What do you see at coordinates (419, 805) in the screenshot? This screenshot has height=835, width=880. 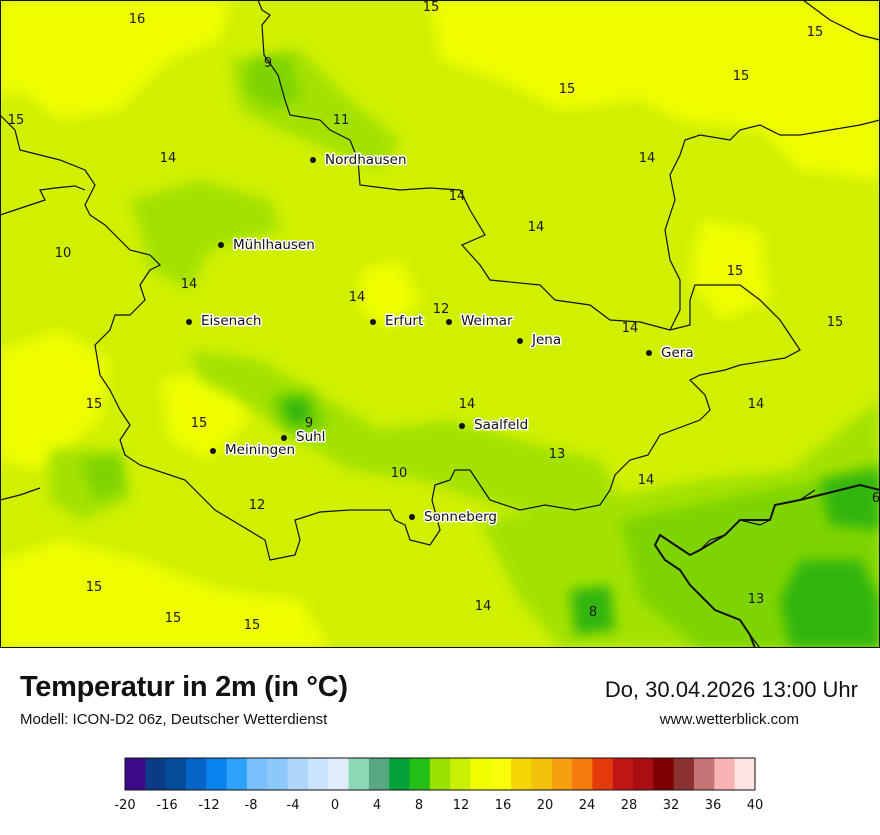 I see `legend-tick-label: 8` at bounding box center [419, 805].